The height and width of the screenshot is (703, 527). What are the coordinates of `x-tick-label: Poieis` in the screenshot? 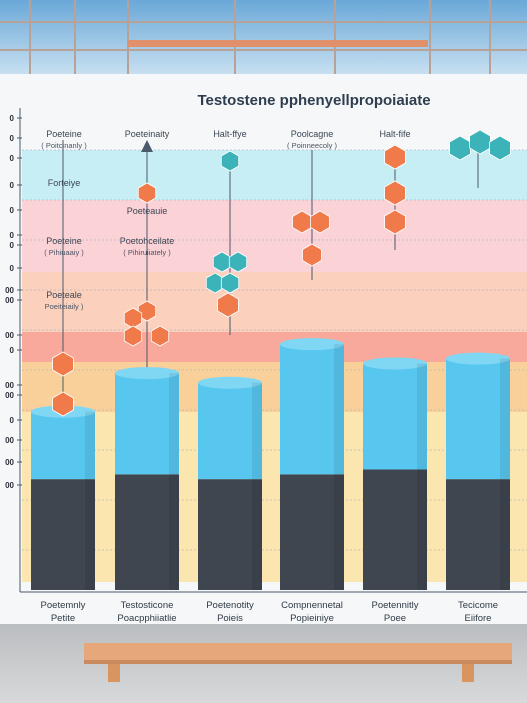 It's located at (230, 618).